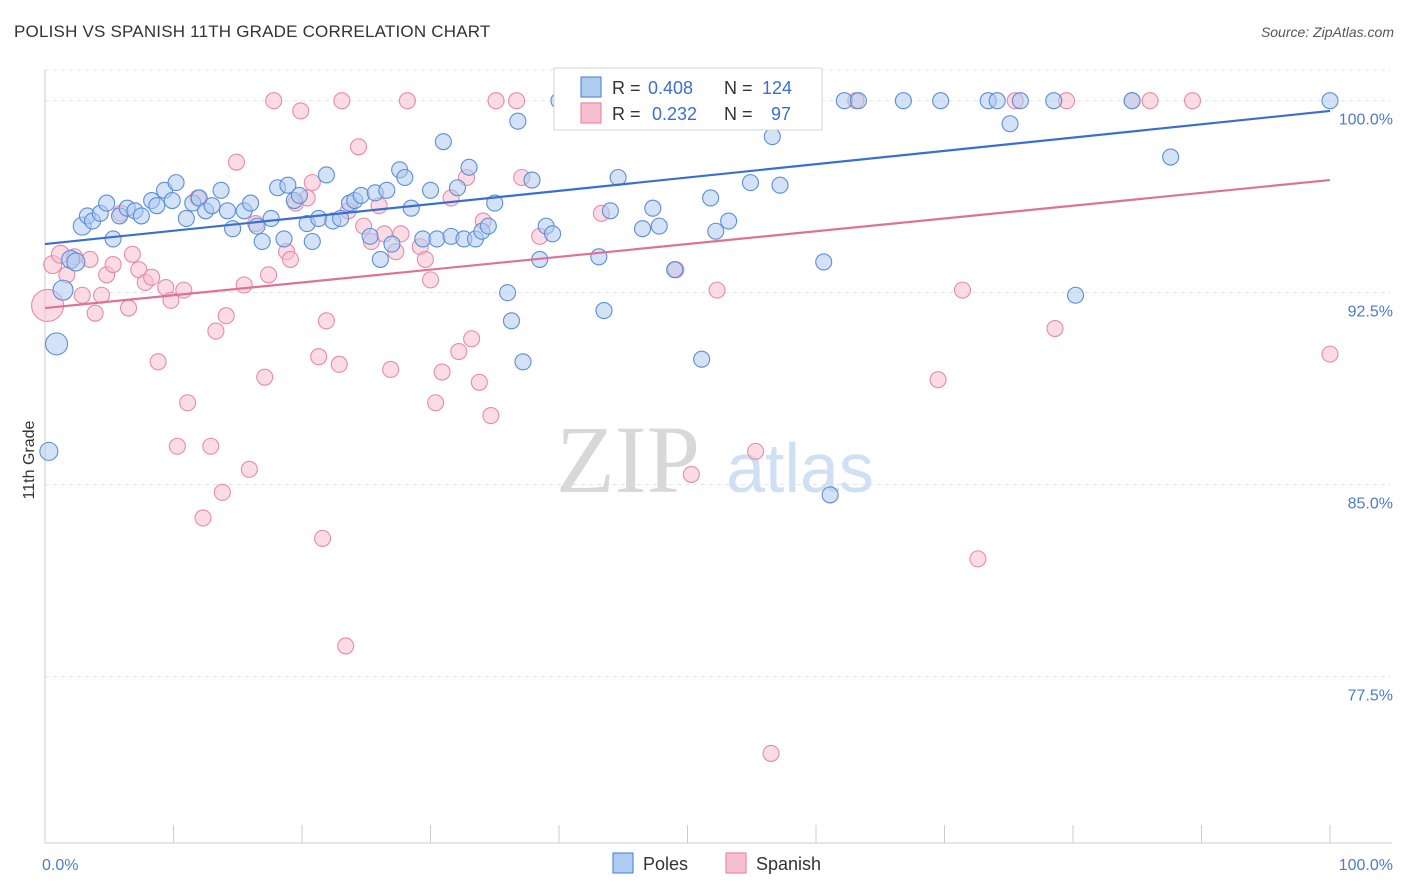  Describe the element at coordinates (800, 468) in the screenshot. I see `watermark-atlas: atlas` at that location.